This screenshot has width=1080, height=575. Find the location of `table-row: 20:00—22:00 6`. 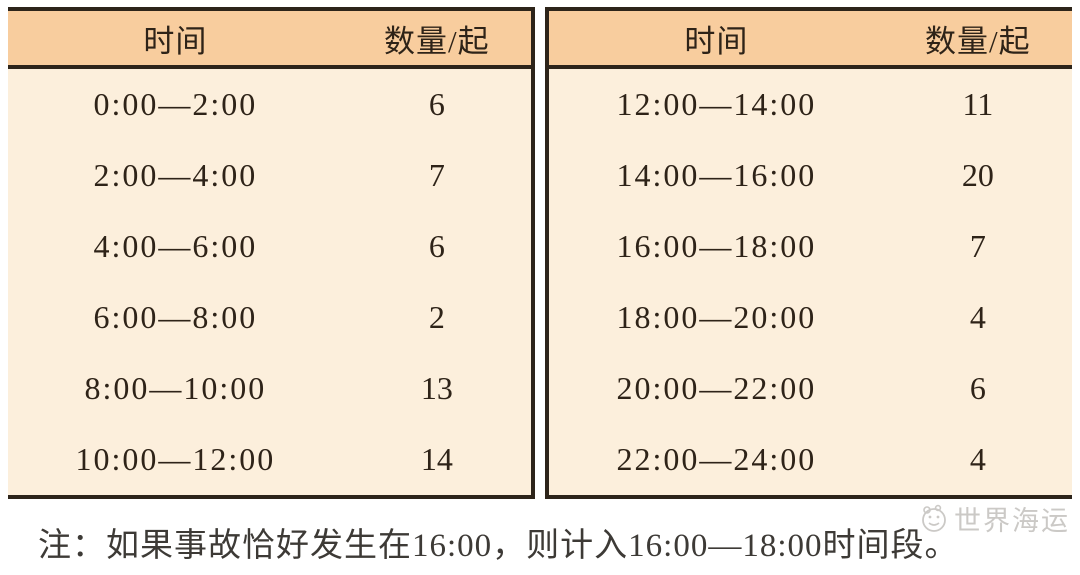

table-row: 20:00—22:00 6 is located at coordinates (810, 388).